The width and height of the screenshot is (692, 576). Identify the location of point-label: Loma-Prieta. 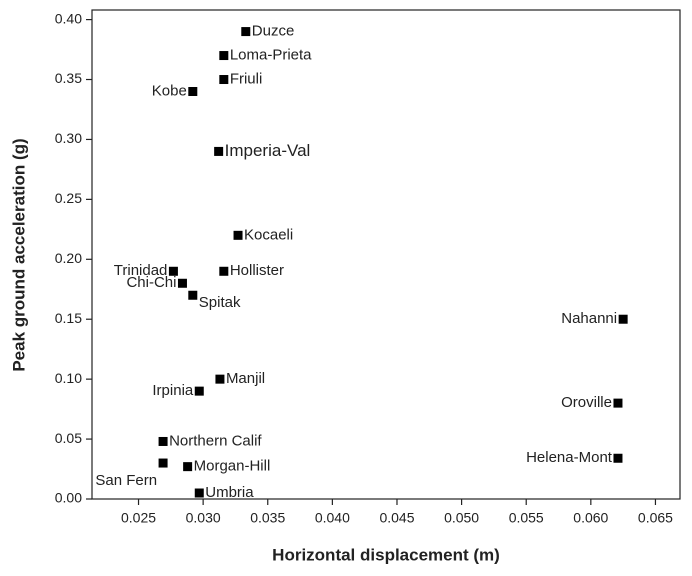
(271, 55).